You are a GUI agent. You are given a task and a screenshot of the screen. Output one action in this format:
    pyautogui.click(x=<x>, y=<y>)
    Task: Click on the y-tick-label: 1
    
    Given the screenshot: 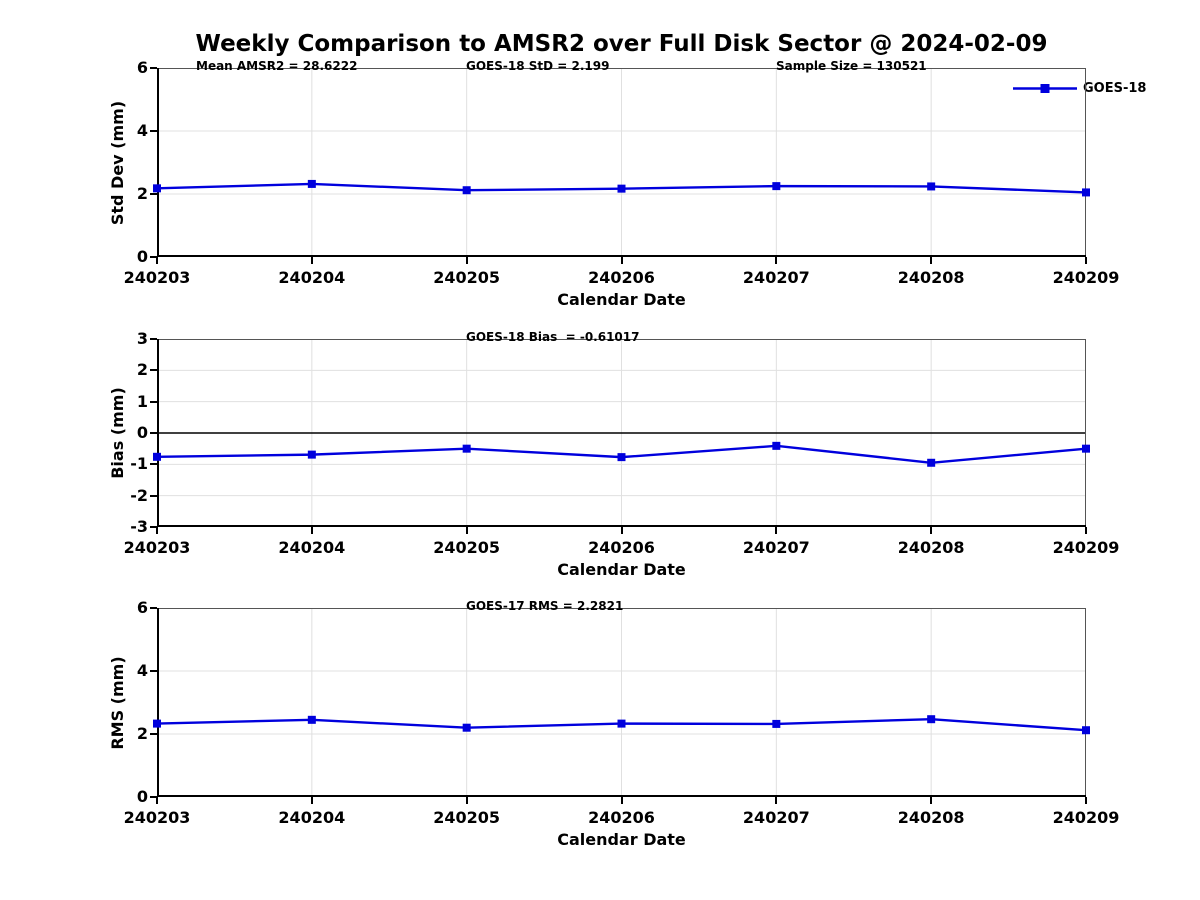 What is the action you would take?
    pyautogui.click(x=142, y=401)
    